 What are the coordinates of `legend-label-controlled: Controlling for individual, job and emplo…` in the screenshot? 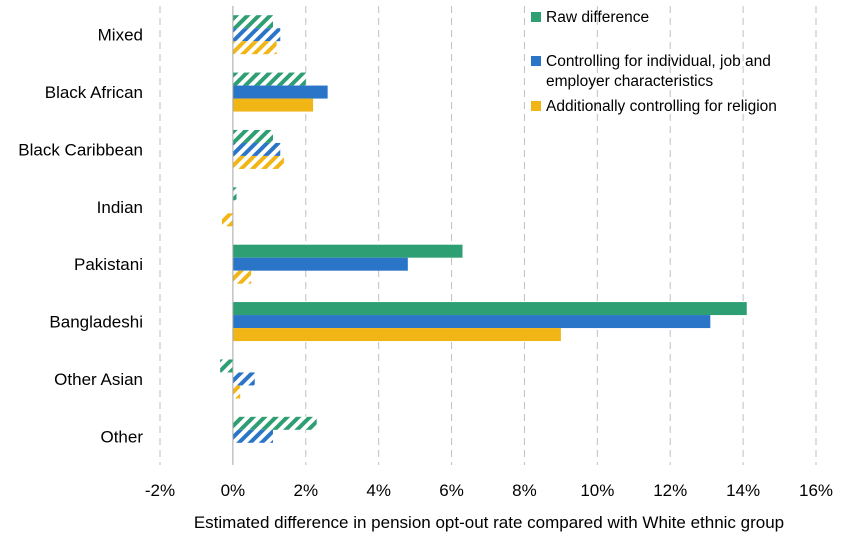 It's located at (658, 71).